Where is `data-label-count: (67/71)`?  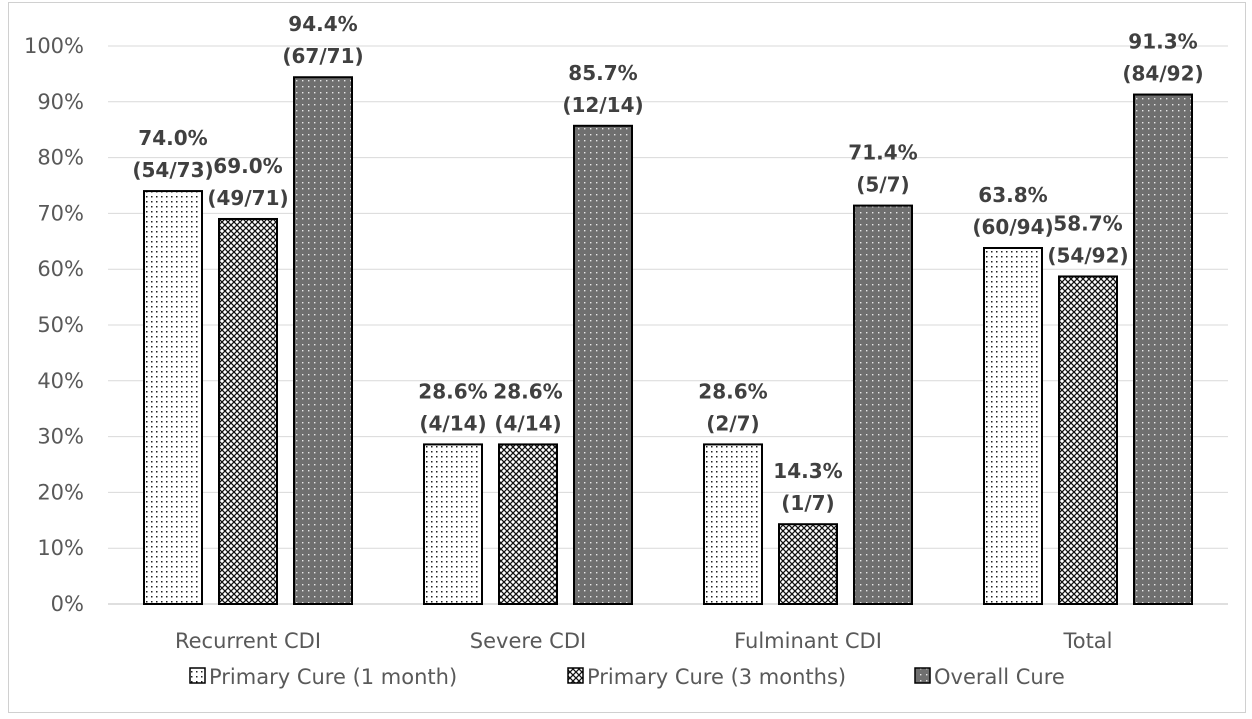 data-label-count: (67/71) is located at coordinates (322, 56).